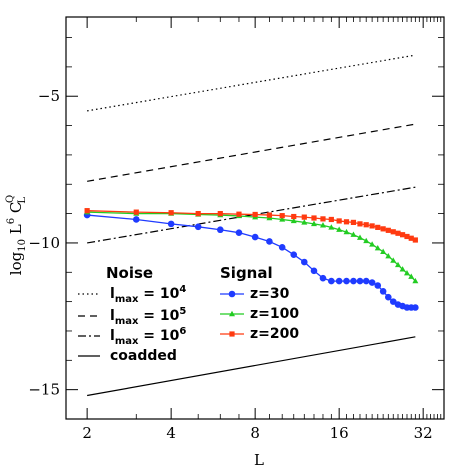  I want to click on noise-line-dotted, so click(251, 83).